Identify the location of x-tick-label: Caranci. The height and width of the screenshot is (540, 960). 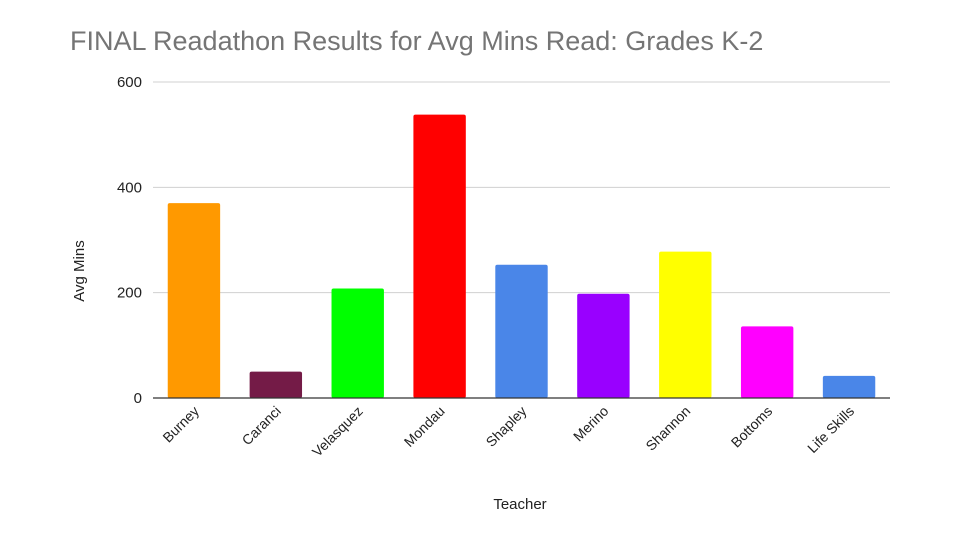
(261, 425).